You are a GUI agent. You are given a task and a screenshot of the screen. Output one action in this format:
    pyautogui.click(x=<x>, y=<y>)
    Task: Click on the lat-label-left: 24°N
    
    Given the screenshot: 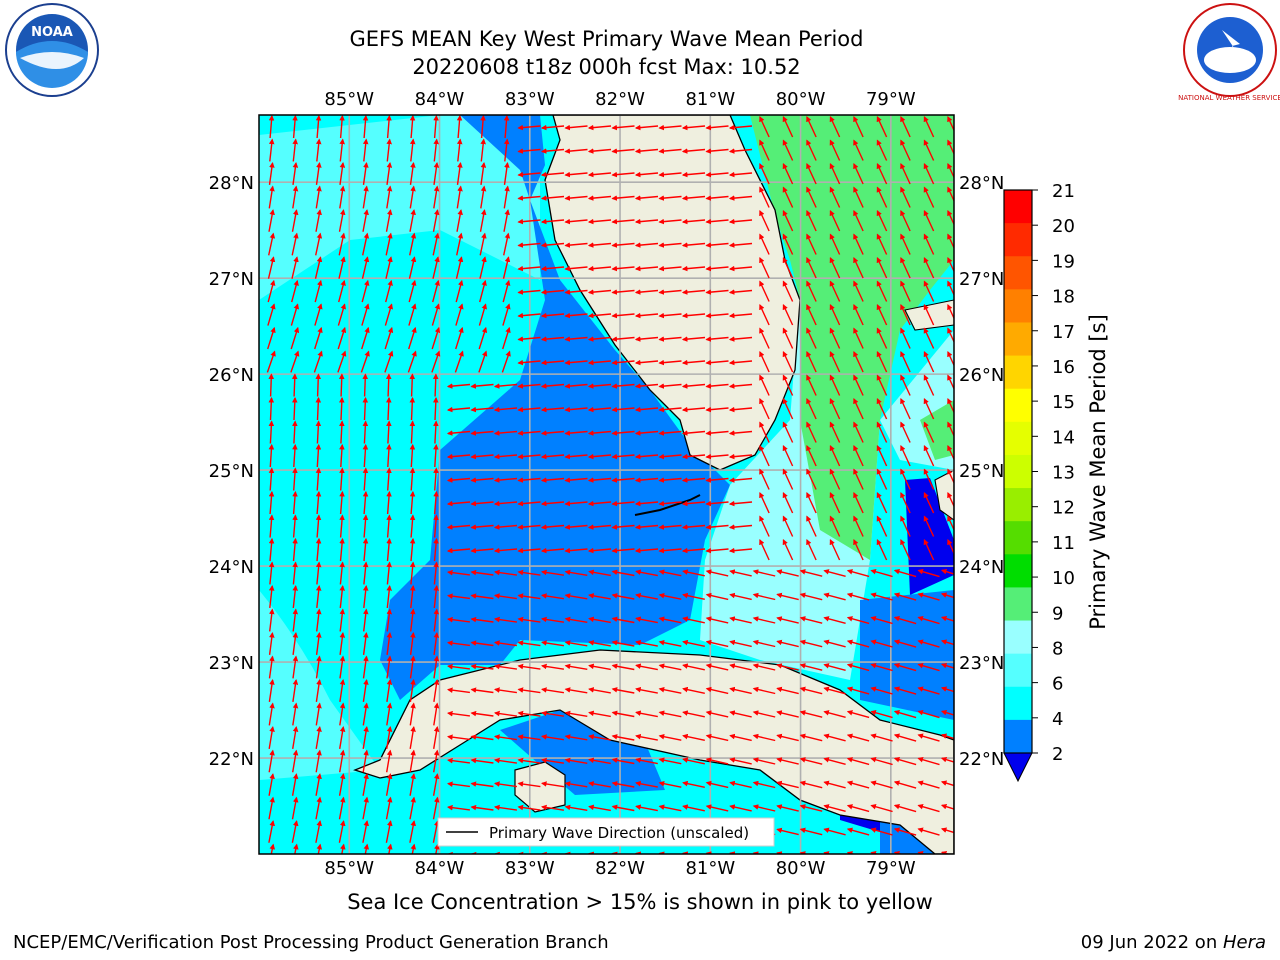 What is the action you would take?
    pyautogui.click(x=231, y=567)
    